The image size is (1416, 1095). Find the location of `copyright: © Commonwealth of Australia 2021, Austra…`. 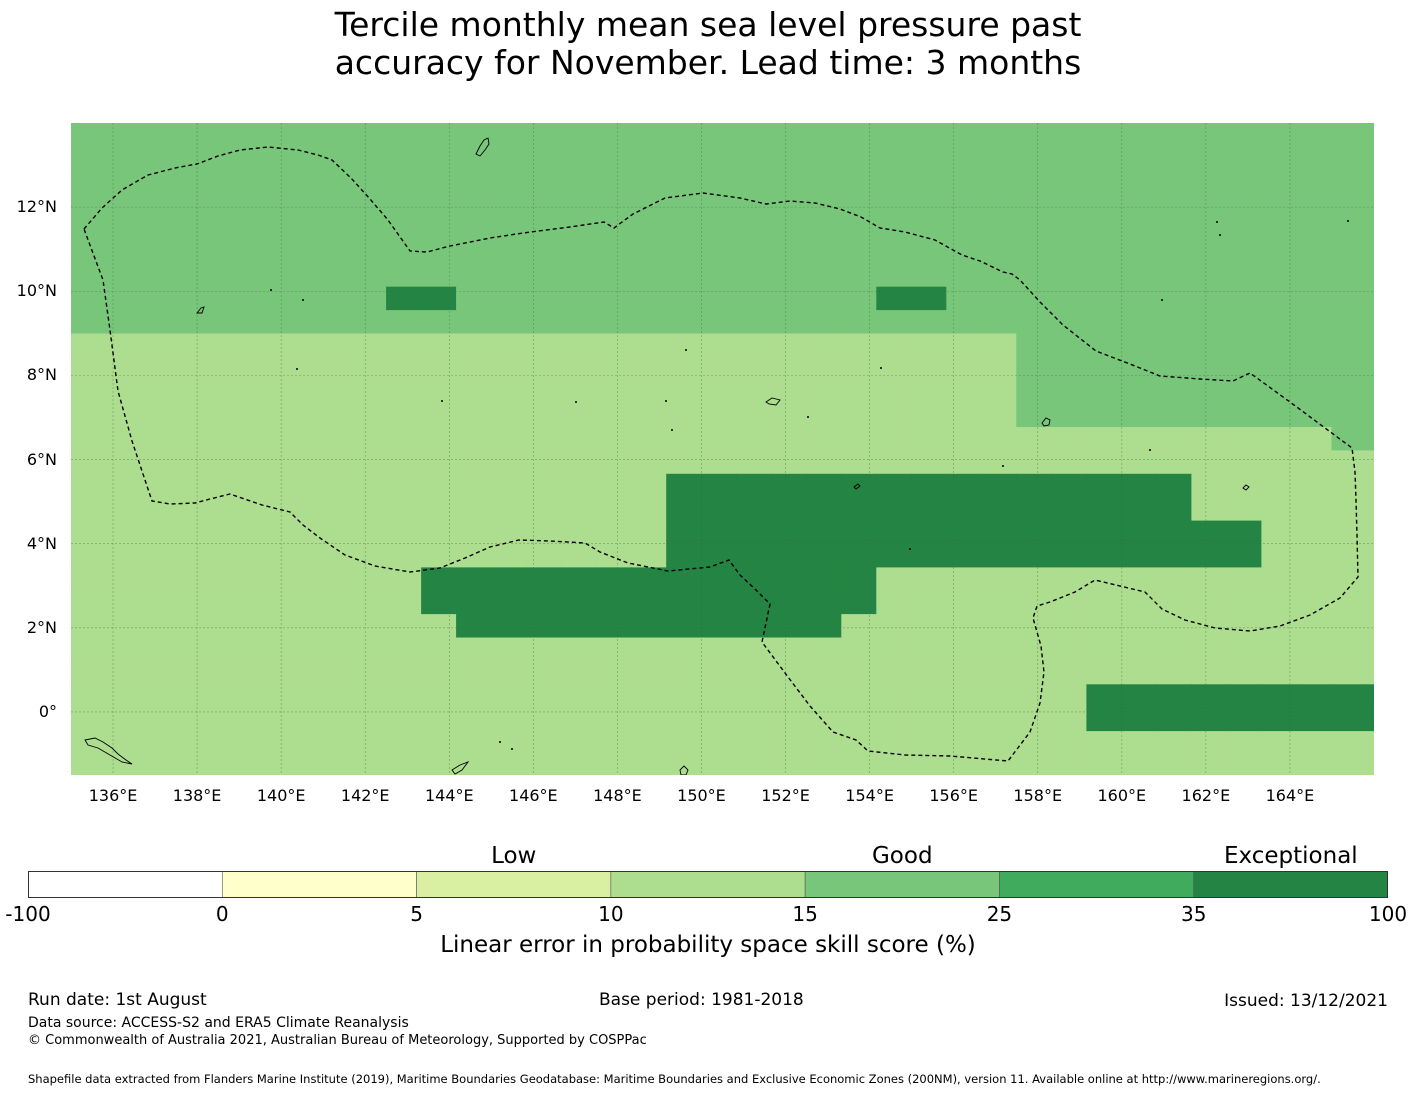

copyright: © Commonwealth of Australia 2021, Austra… is located at coordinates (337, 1040).